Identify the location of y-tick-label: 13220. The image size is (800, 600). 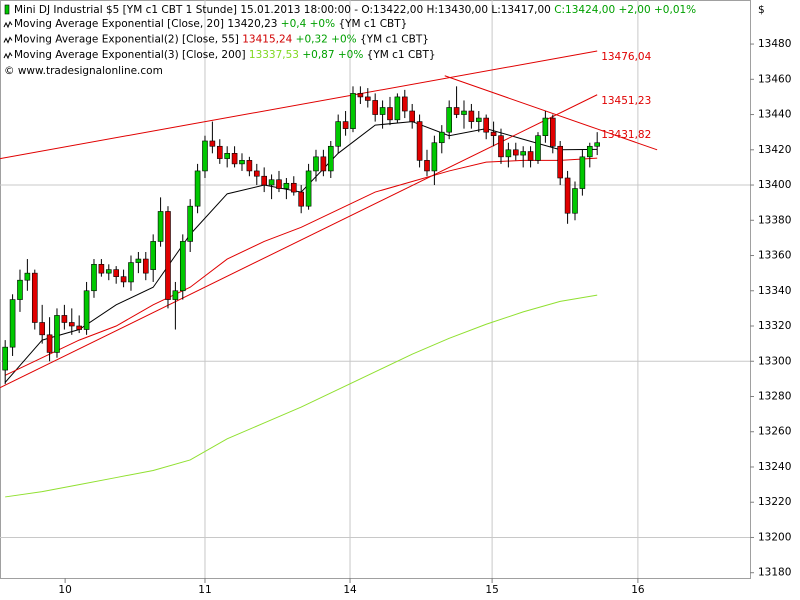
(774, 502).